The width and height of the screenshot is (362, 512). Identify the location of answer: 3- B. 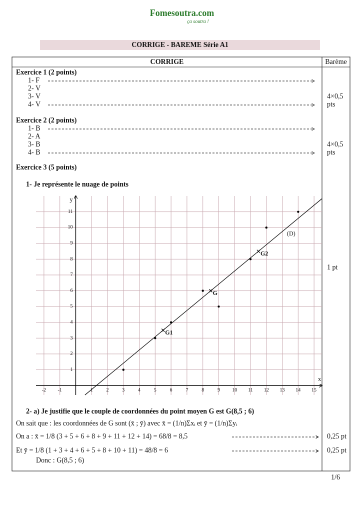
(34, 145).